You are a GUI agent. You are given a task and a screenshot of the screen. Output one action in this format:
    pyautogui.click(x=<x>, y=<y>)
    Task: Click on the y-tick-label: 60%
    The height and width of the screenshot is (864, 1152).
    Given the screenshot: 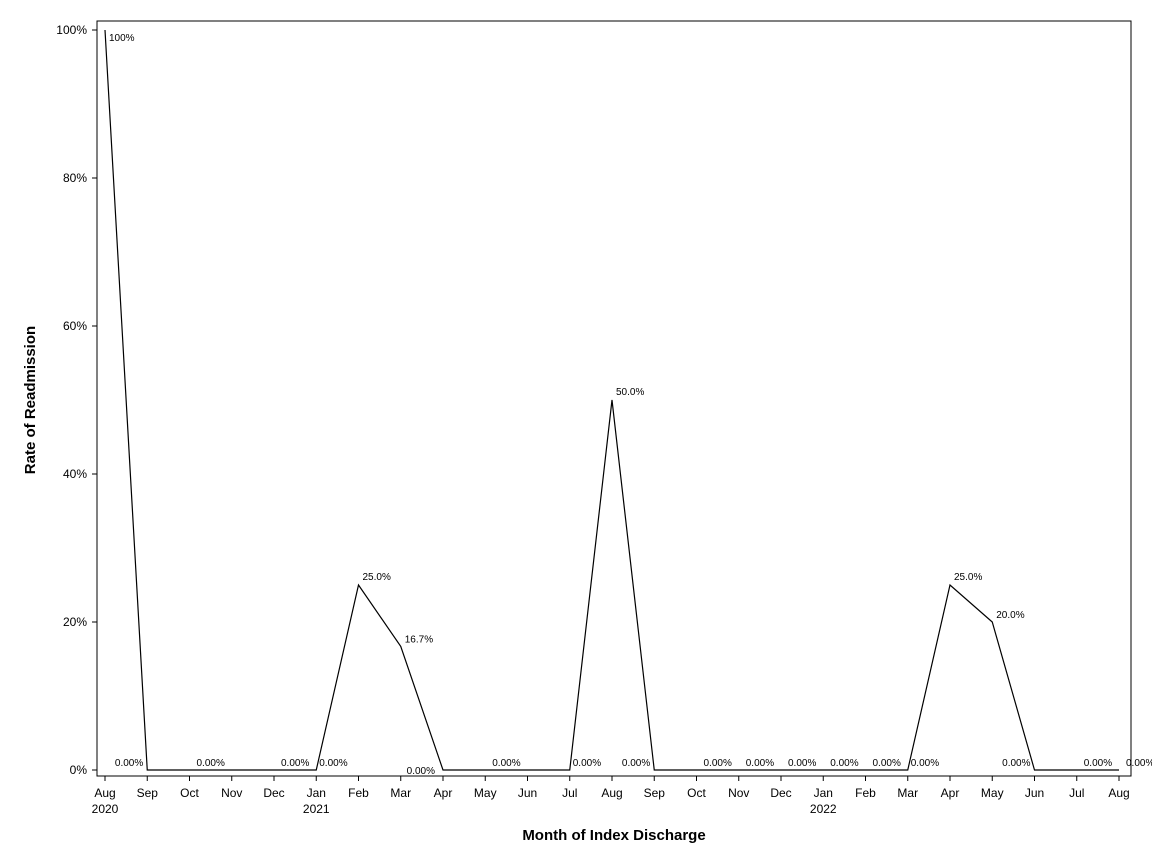 What is the action you would take?
    pyautogui.click(x=75, y=326)
    